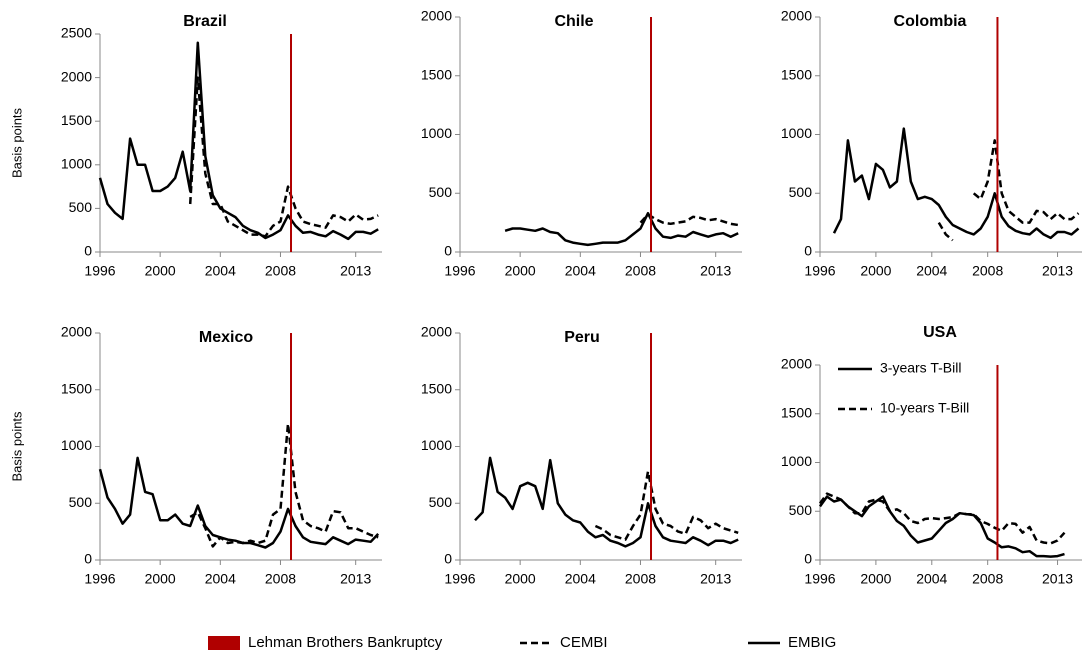 Image resolution: width=1086 pixels, height=654 pixels. Describe the element at coordinates (940, 332) in the screenshot. I see `panel-title: USA` at that location.